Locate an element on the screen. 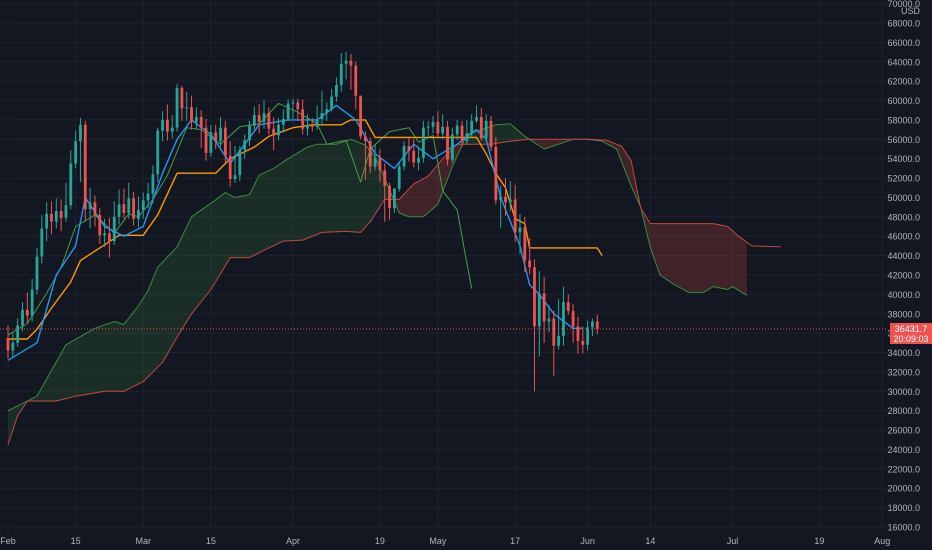 The height and width of the screenshot is (550, 932). y-tick-label: 28000.0 is located at coordinates (903, 411).